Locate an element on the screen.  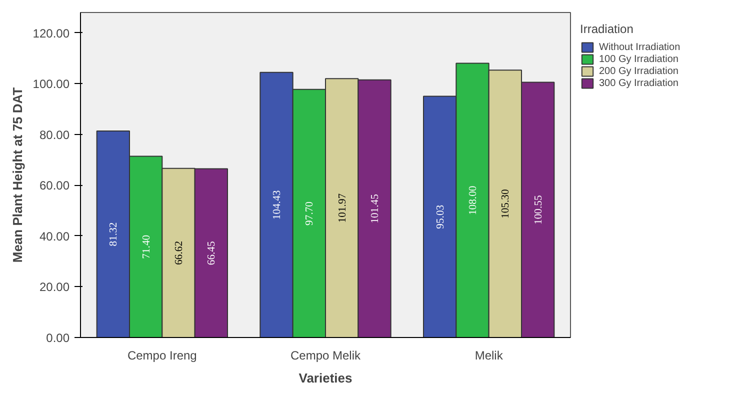
y-tick-label: 100.00 is located at coordinates (51, 84).